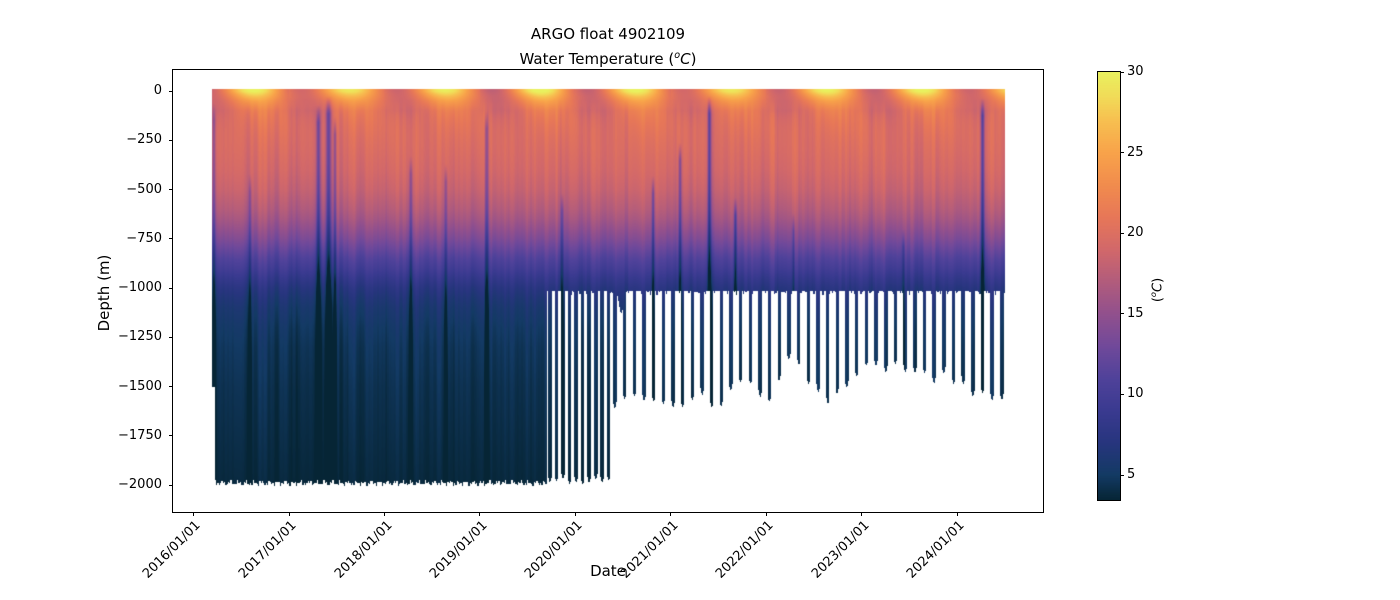 Image resolution: width=1400 pixels, height=600 pixels. Describe the element at coordinates (1135, 152) in the screenshot. I see `colorbar-tick-label: 25` at that location.